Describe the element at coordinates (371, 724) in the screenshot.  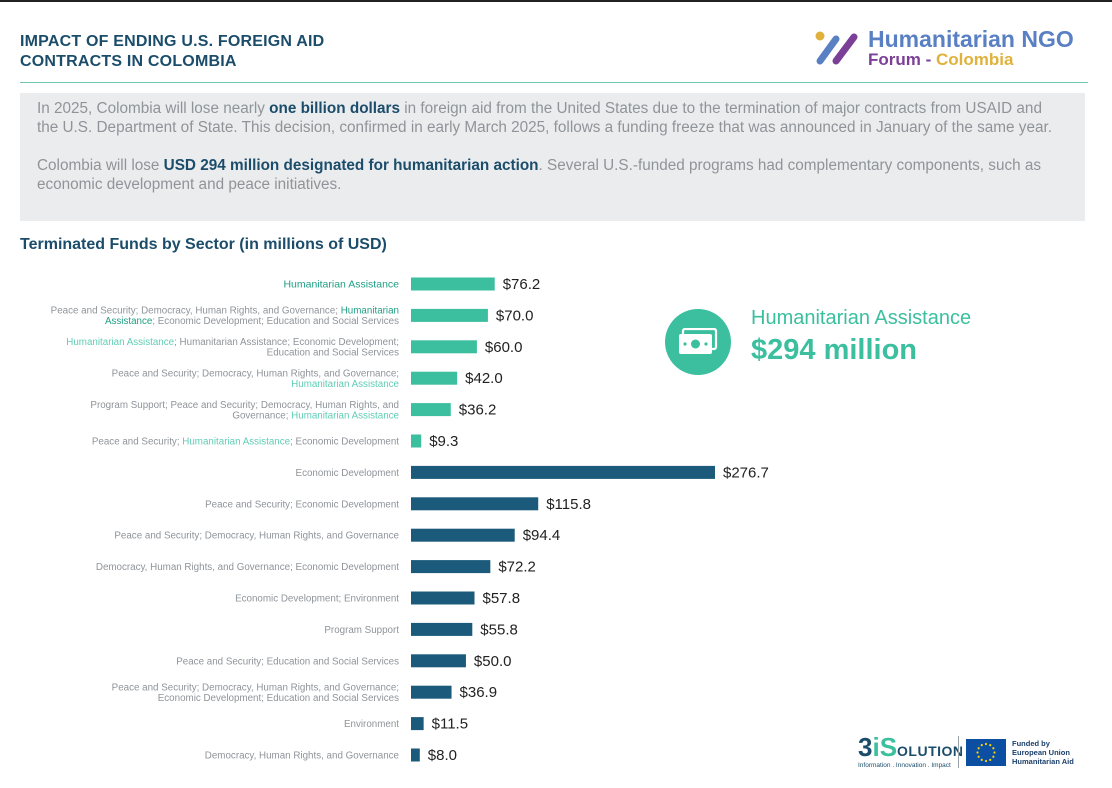
I see `category-label-14: Environment` at that location.